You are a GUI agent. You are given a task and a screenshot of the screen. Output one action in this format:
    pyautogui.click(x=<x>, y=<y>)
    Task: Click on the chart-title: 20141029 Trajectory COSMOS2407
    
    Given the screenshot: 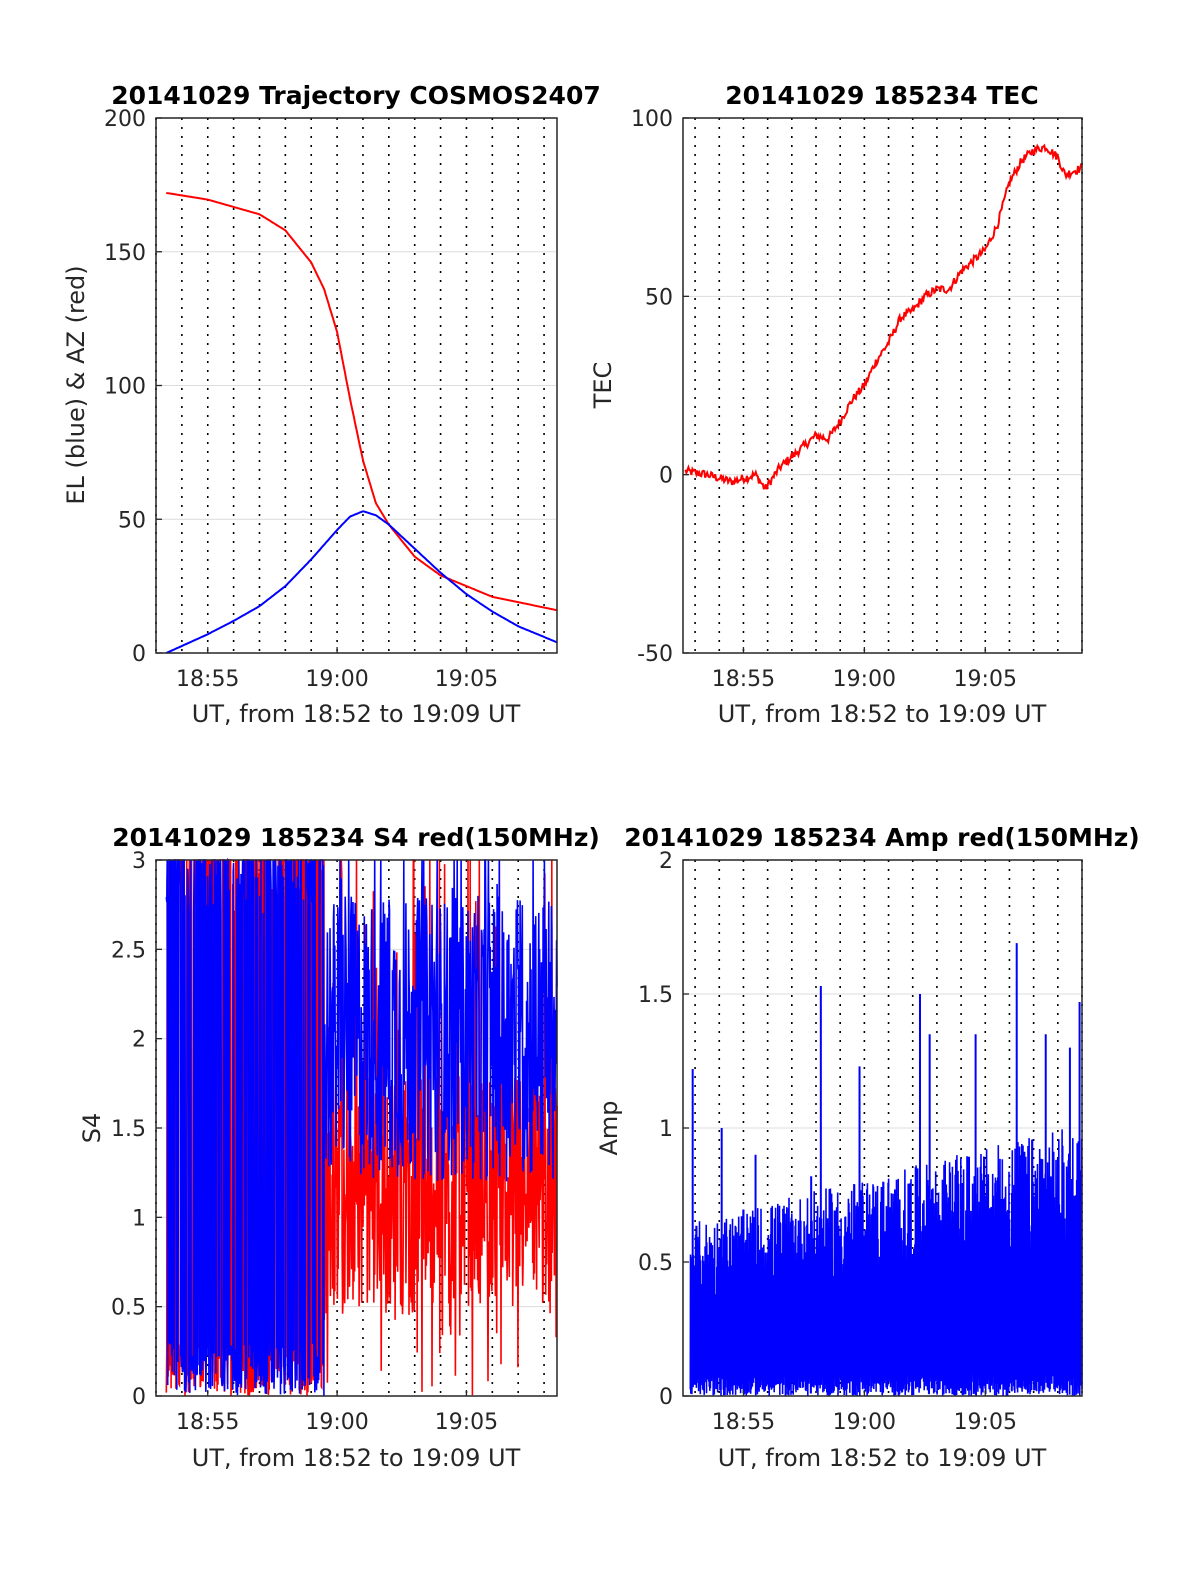 What is the action you would take?
    pyautogui.click(x=356, y=95)
    